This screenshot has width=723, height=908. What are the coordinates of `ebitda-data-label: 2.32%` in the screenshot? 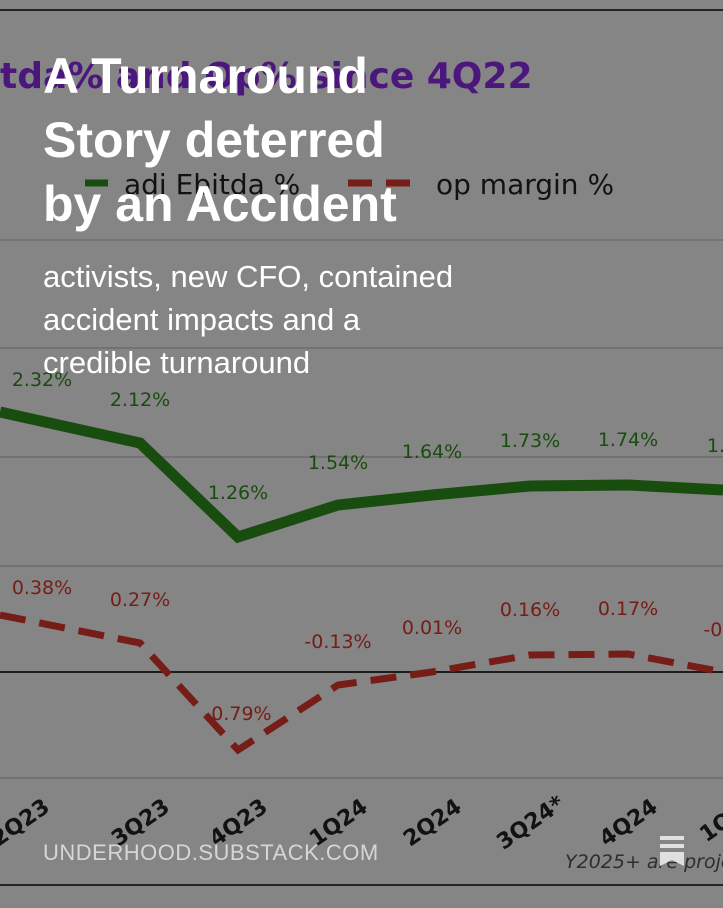 It's located at (42, 380).